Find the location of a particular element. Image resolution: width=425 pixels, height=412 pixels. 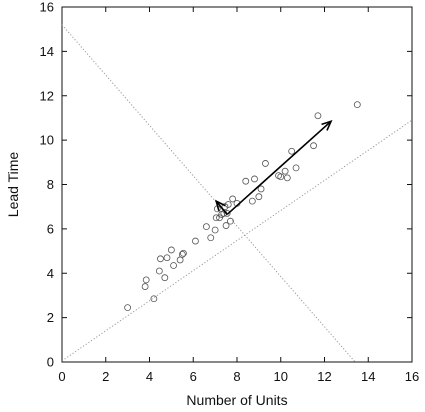

direction-arrows is located at coordinates (273, 167).